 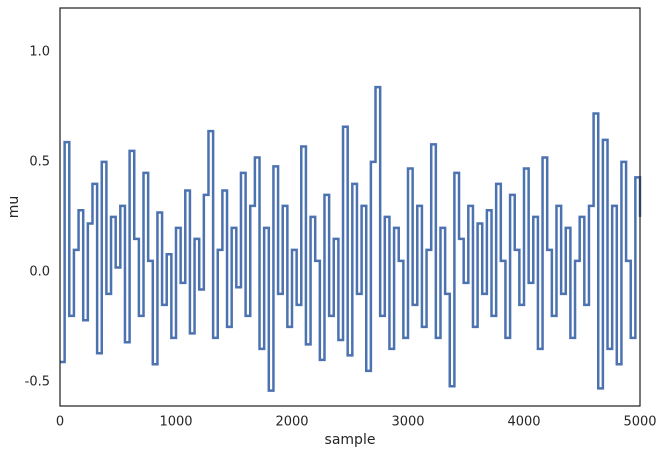 I want to click on y-tick-label: 0.0, so click(x=39, y=271).